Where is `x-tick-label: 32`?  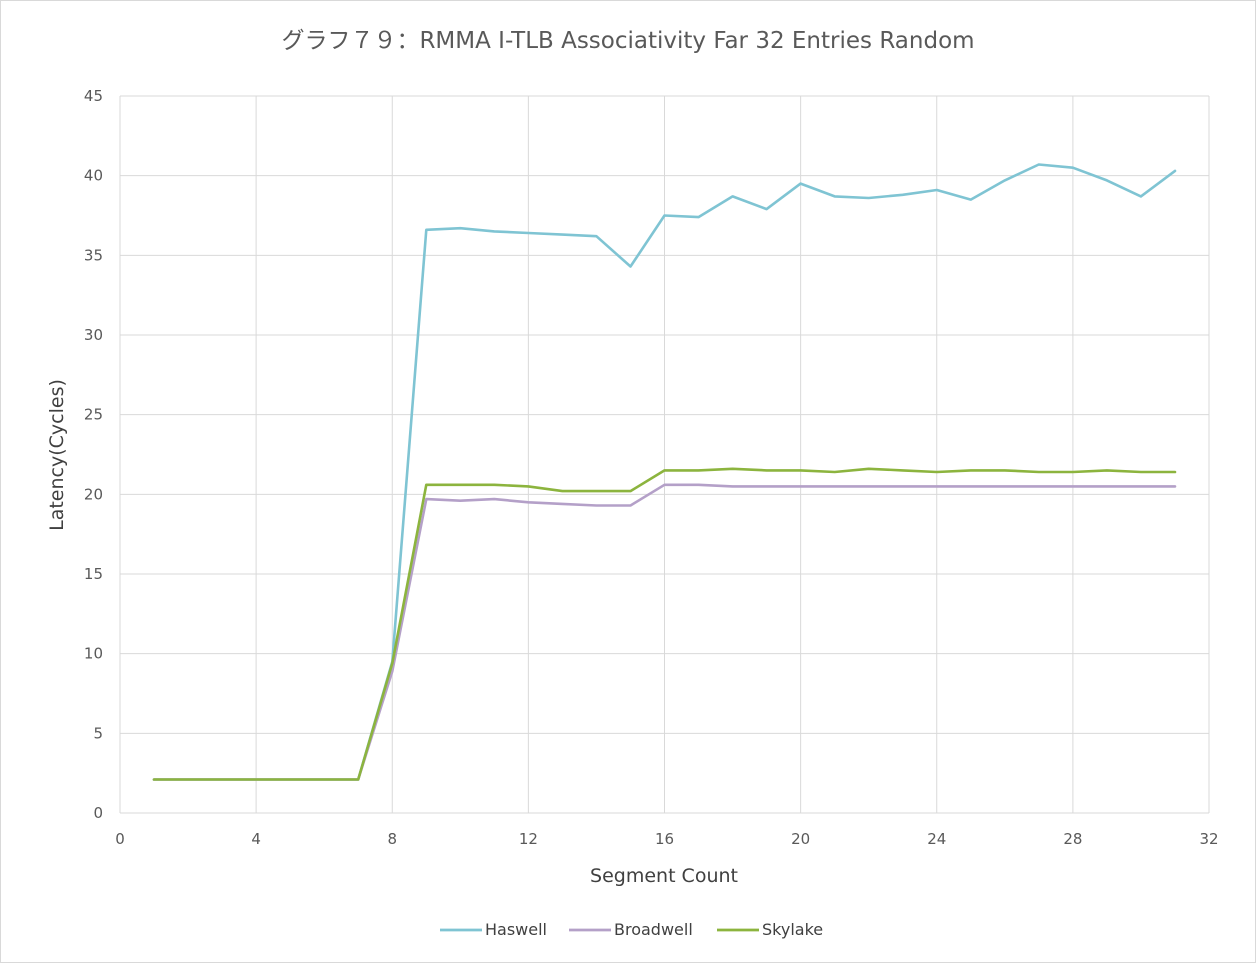
x-tick-label: 32 is located at coordinates (1208, 839).